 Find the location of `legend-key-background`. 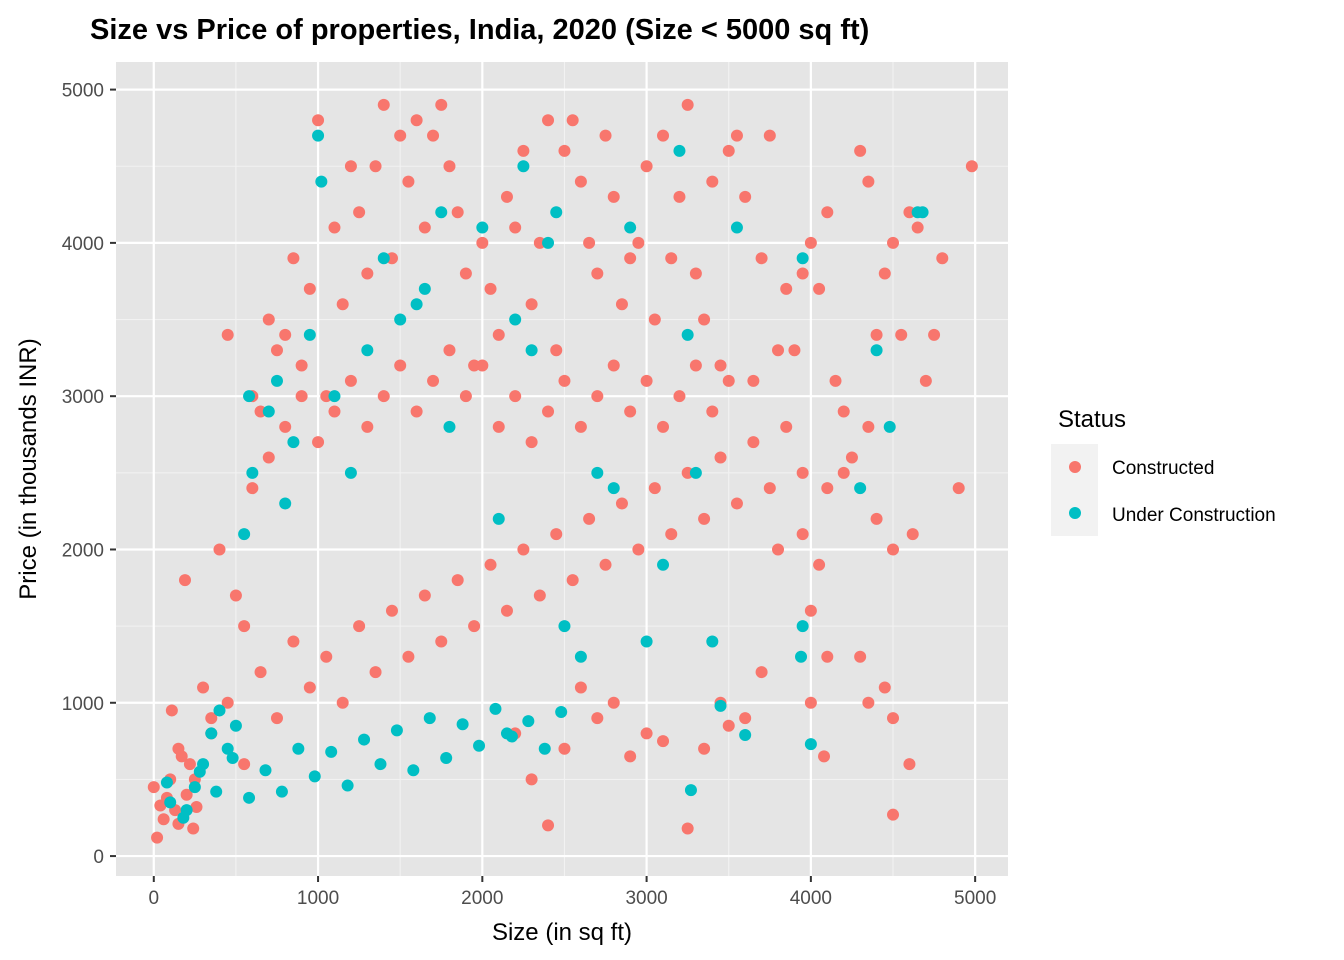

legend-key-background is located at coordinates (1074, 490).